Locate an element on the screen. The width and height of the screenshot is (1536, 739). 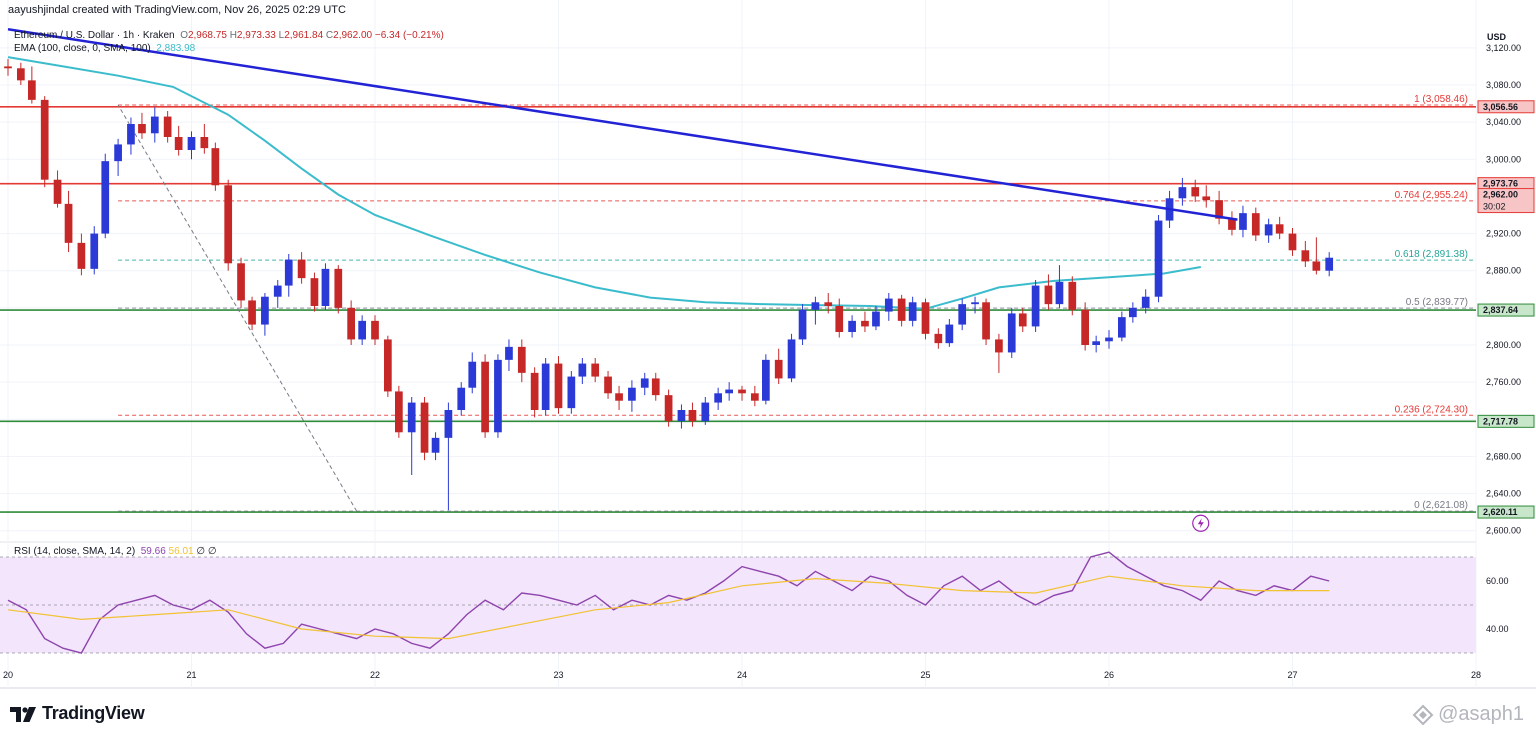
day-tick-label: 26 is located at coordinates (1109, 675).